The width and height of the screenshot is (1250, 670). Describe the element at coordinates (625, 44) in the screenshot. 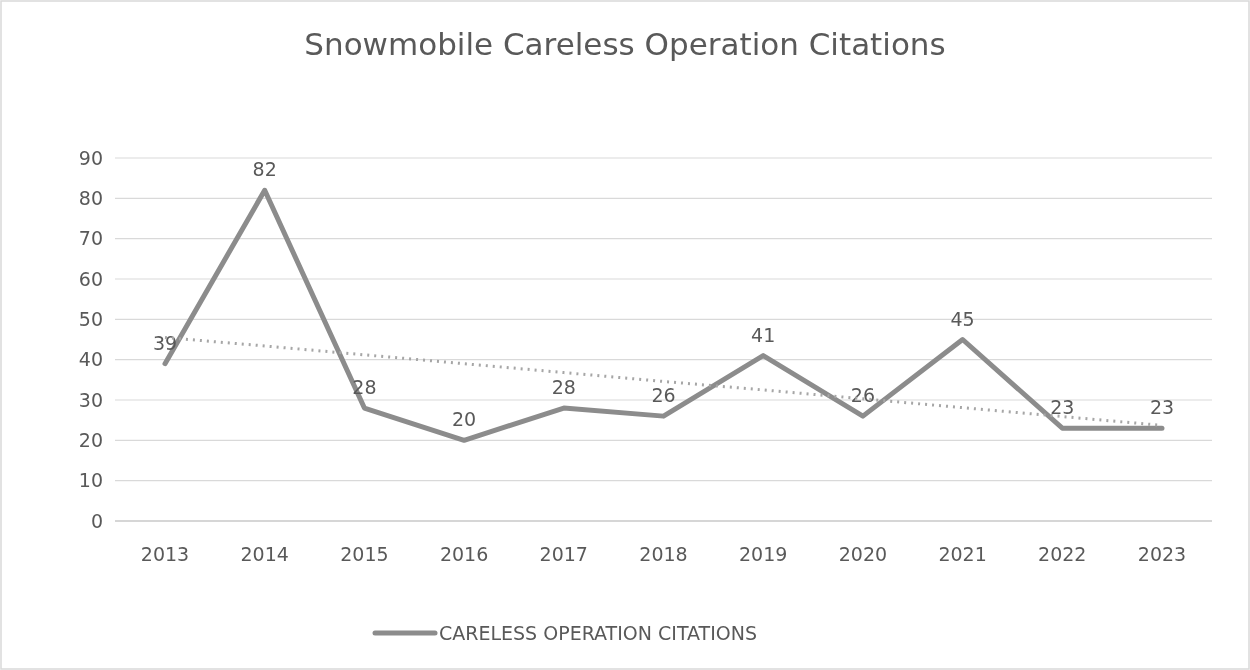

I see `chart-title: Snowmobile Careless Operation Citations` at that location.